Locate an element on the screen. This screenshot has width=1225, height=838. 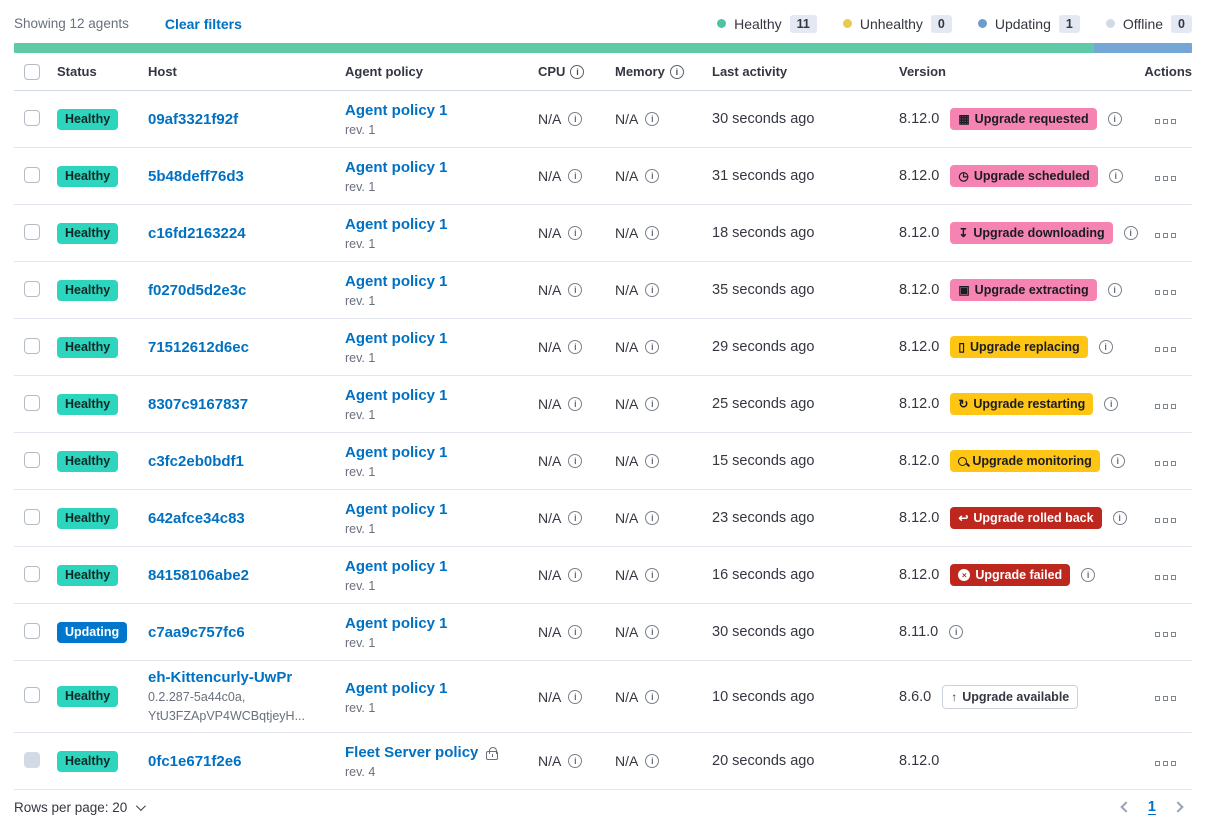
page-number-1: 1 is located at coordinates (1151, 807).